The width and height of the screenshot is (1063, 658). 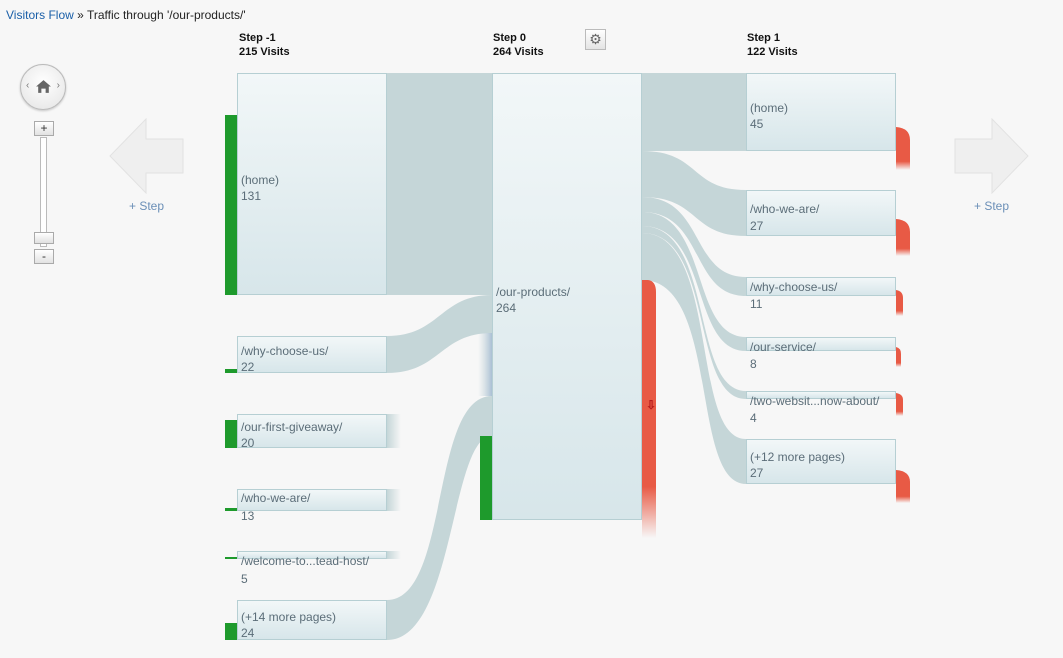 I want to click on add-step-left-arrow-icon, so click(x=147, y=156).